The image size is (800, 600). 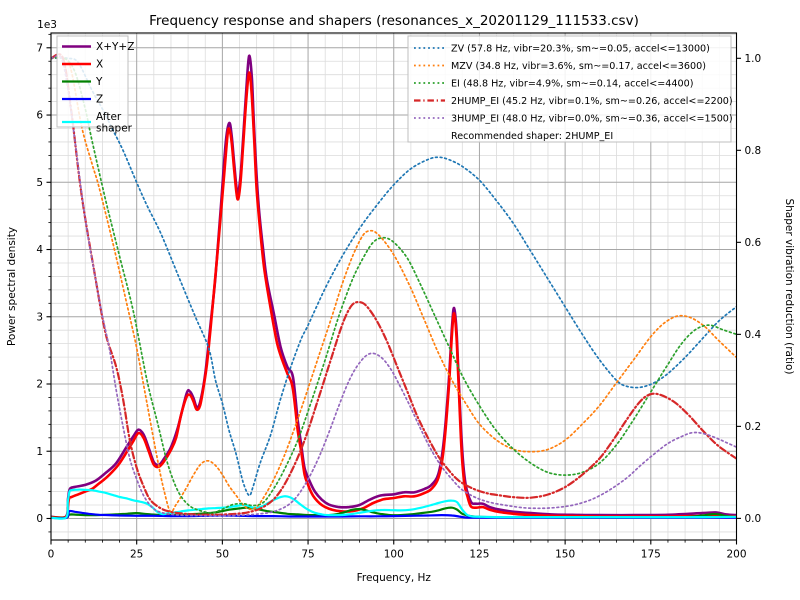 I want to click on legend-label: X, so click(x=99, y=65).